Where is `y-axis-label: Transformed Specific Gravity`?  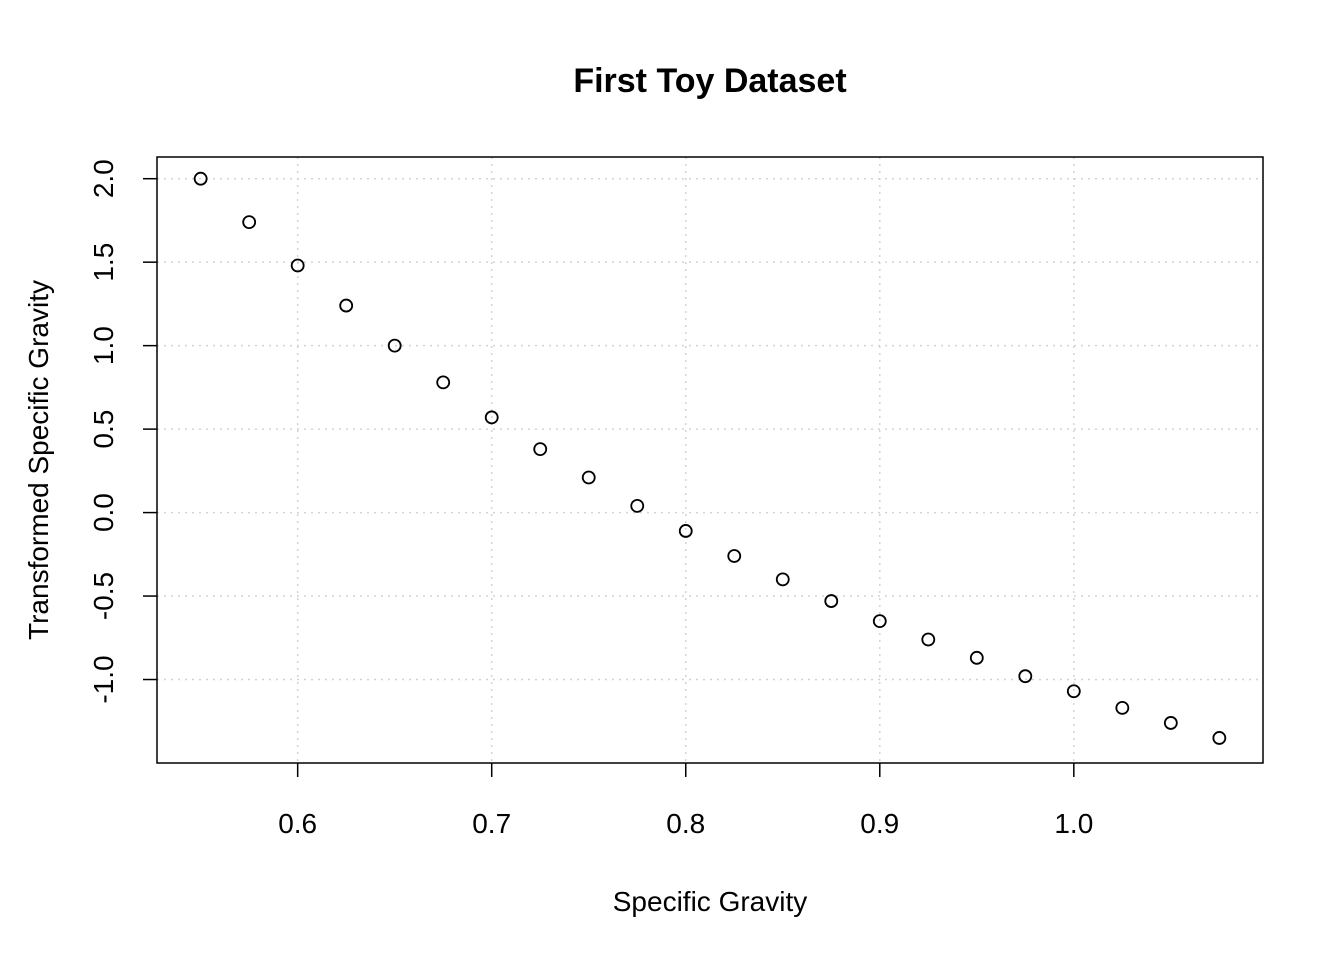 y-axis-label: Transformed Specific Gravity is located at coordinates (38, 460).